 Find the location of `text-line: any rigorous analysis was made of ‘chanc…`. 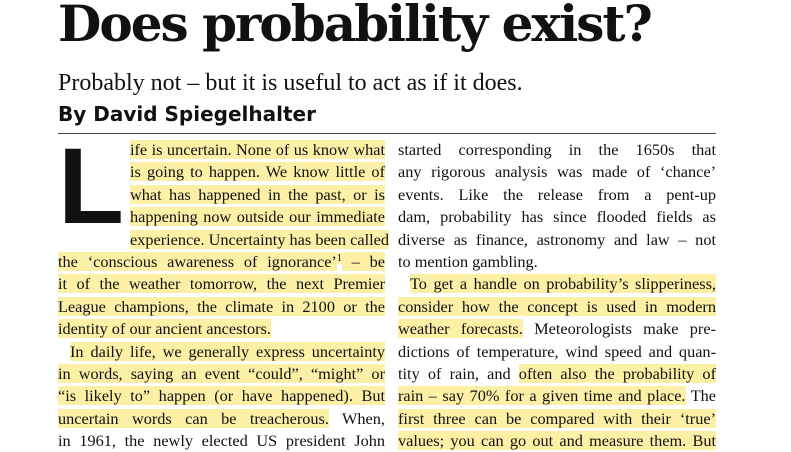

text-line: any rigorous analysis was made of ‘chanc… is located at coordinates (557, 172).